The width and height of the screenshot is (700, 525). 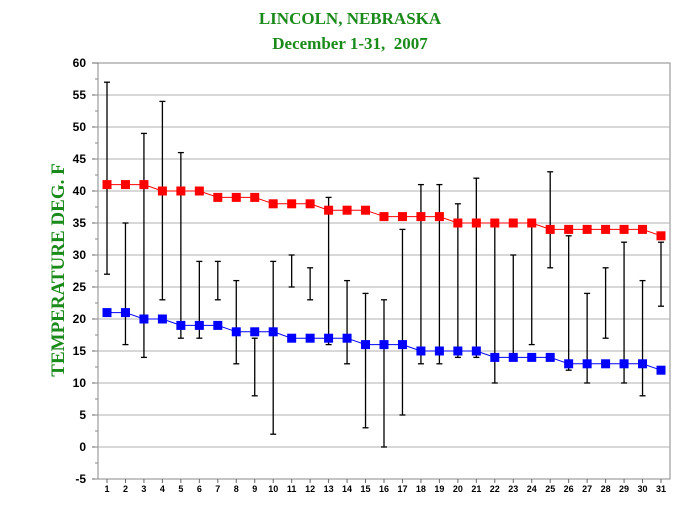 I want to click on y-tick-label: 0, so click(x=82, y=447).